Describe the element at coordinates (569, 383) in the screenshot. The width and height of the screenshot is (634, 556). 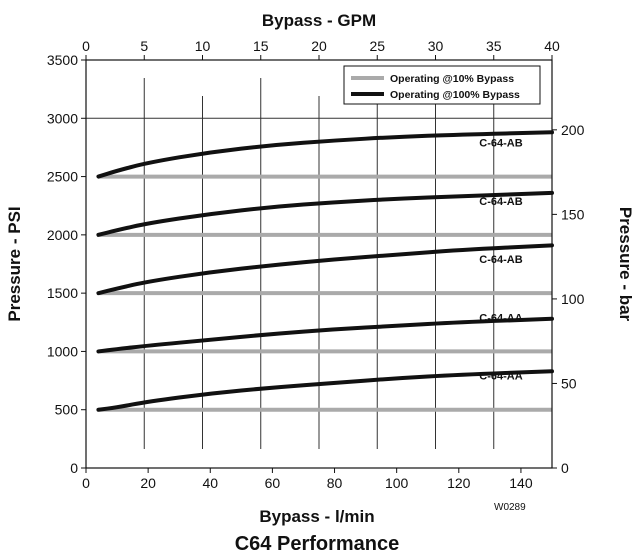
I see `tick-label-bar-50: 50` at that location.